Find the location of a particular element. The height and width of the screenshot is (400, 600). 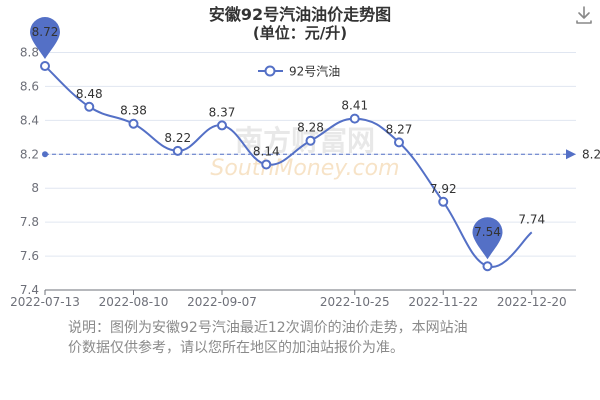

mark-line: 8.2 is located at coordinates (321, 154).